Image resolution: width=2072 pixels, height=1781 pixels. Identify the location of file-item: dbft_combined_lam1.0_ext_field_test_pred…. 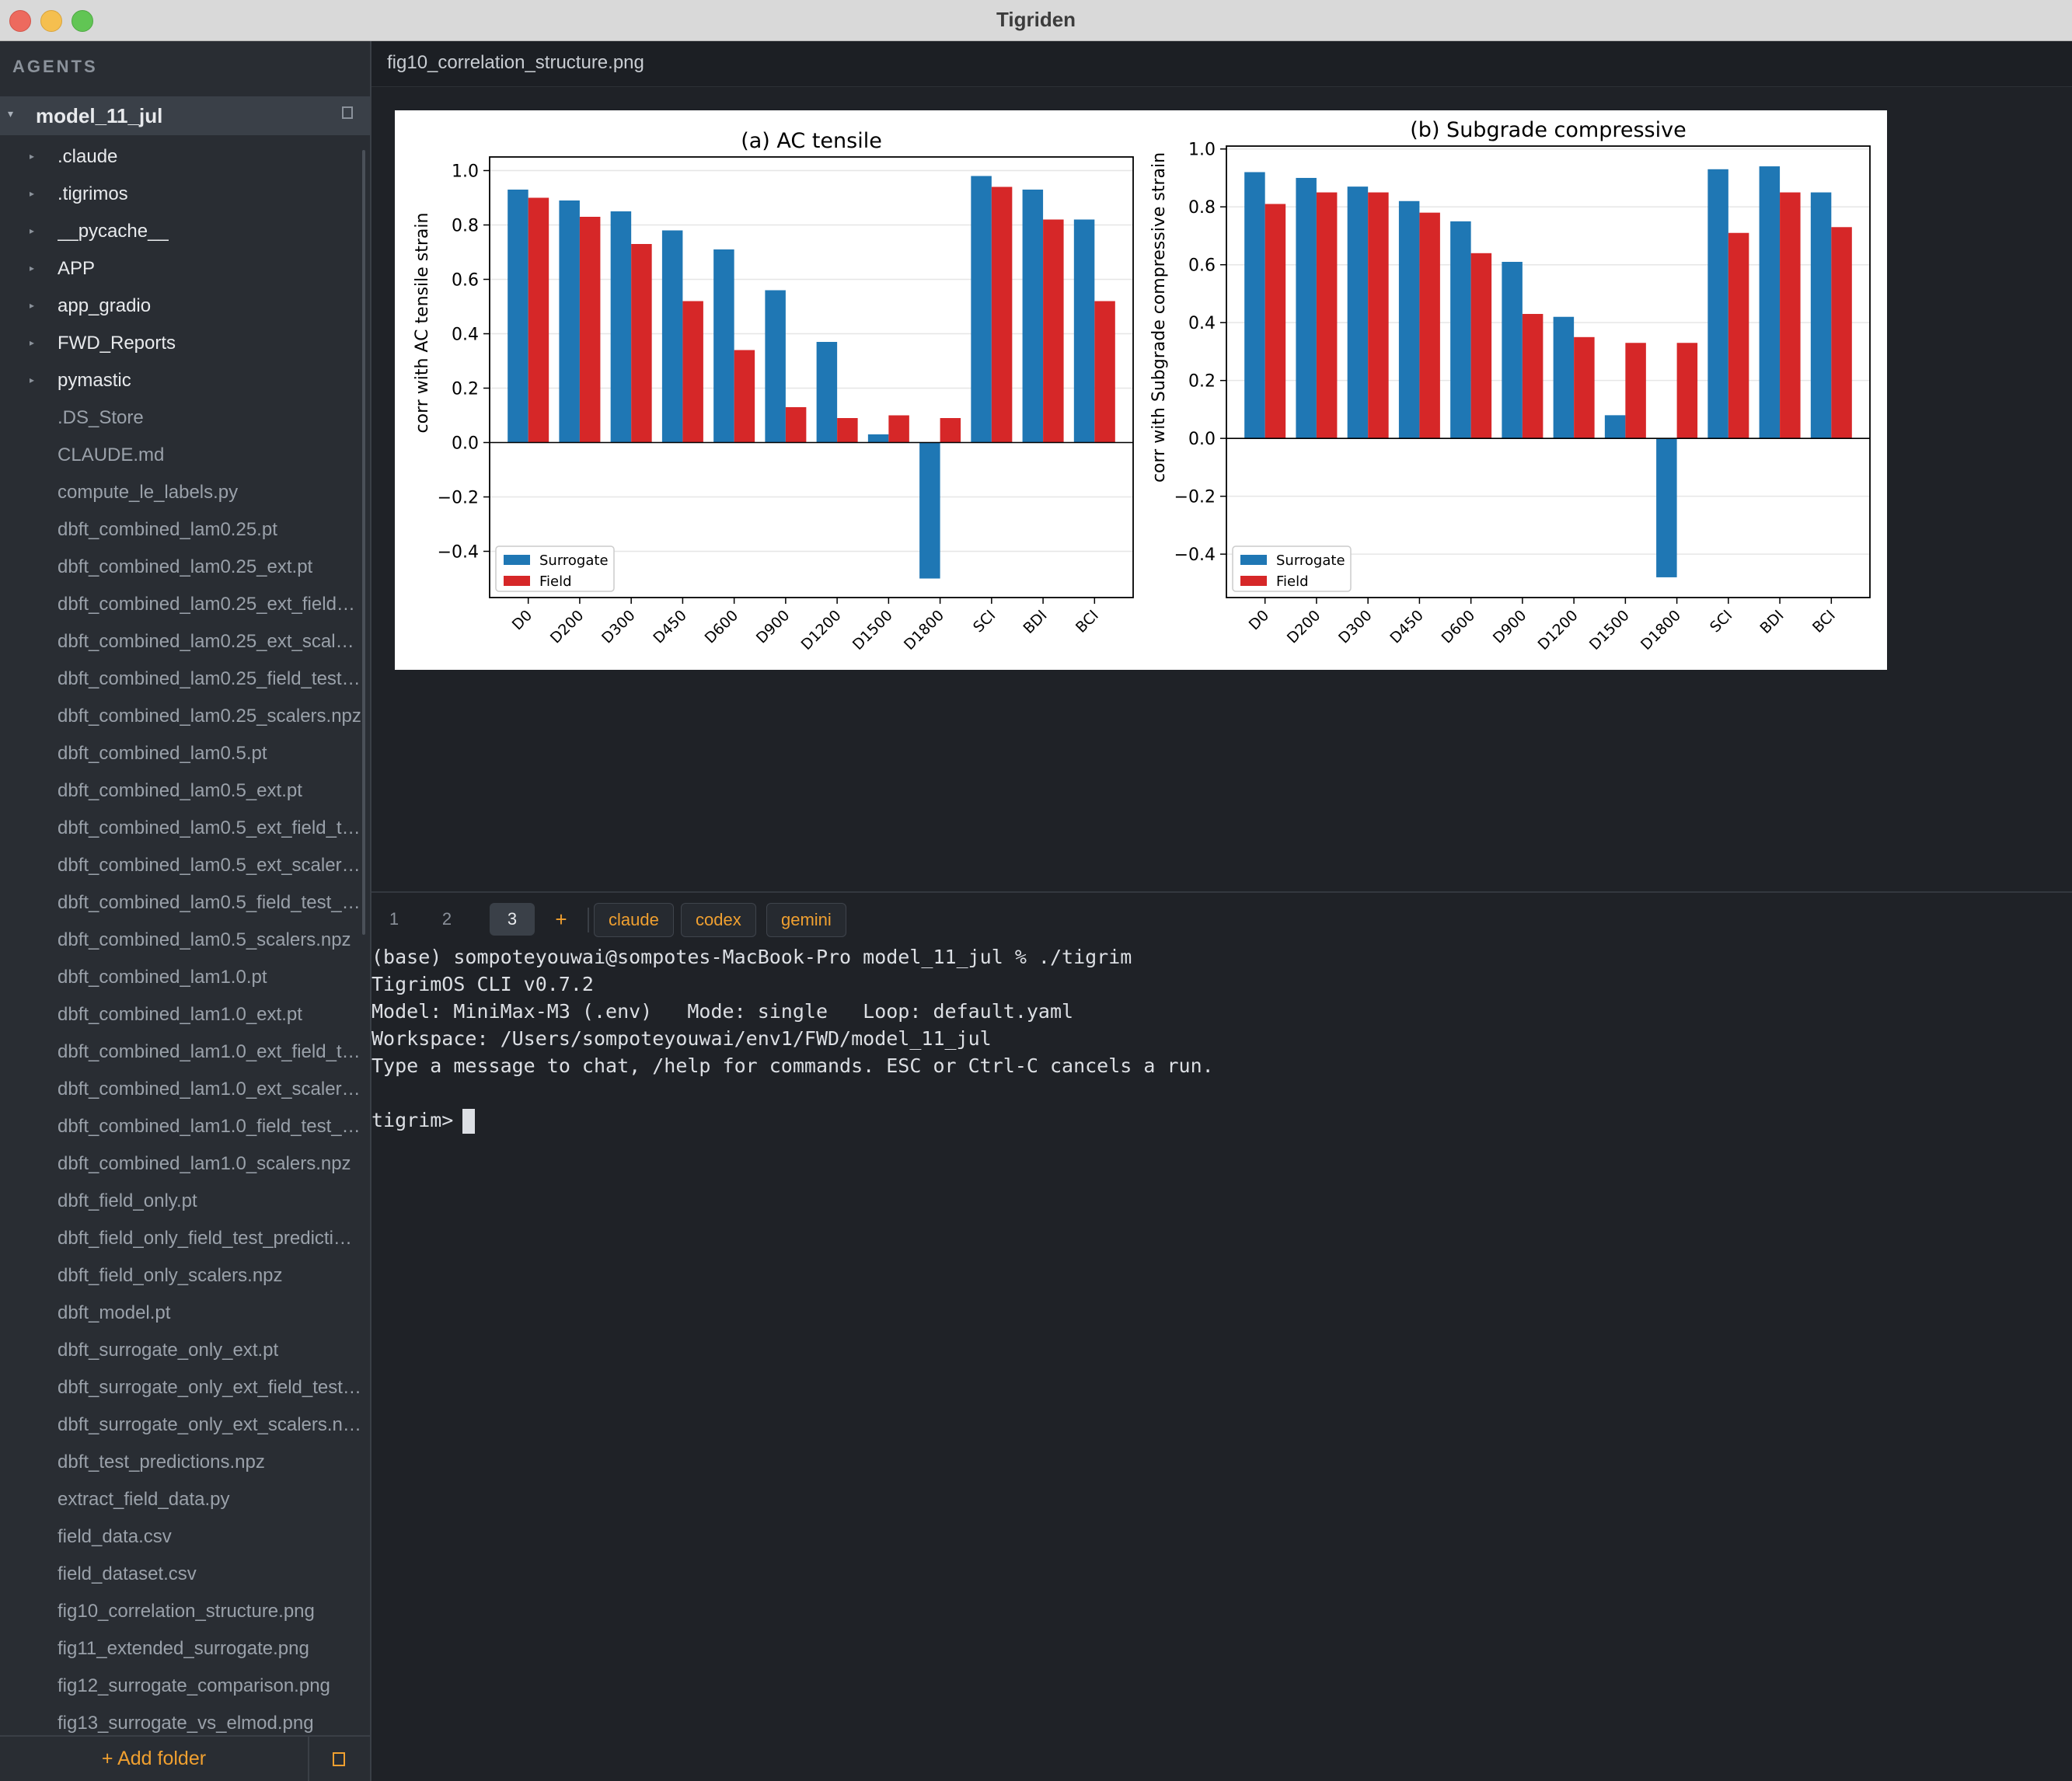
(181, 1053).